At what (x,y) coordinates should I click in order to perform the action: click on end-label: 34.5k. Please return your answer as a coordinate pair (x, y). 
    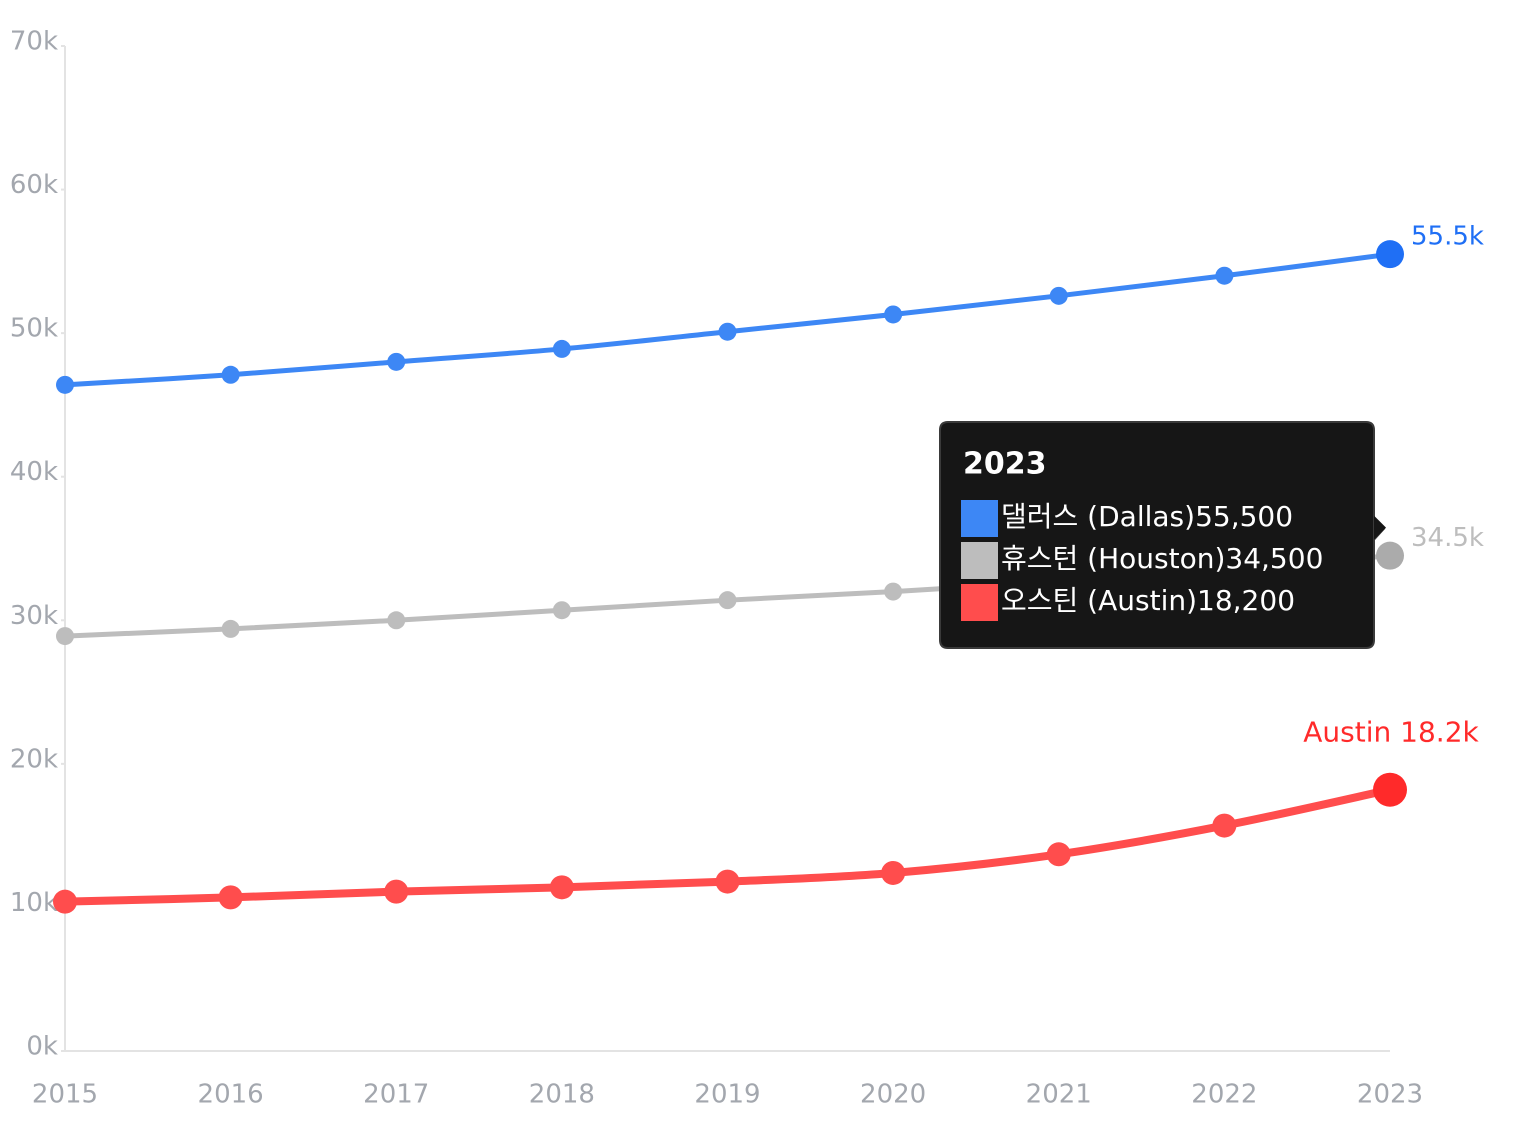
    Looking at the image, I should click on (1447, 538).